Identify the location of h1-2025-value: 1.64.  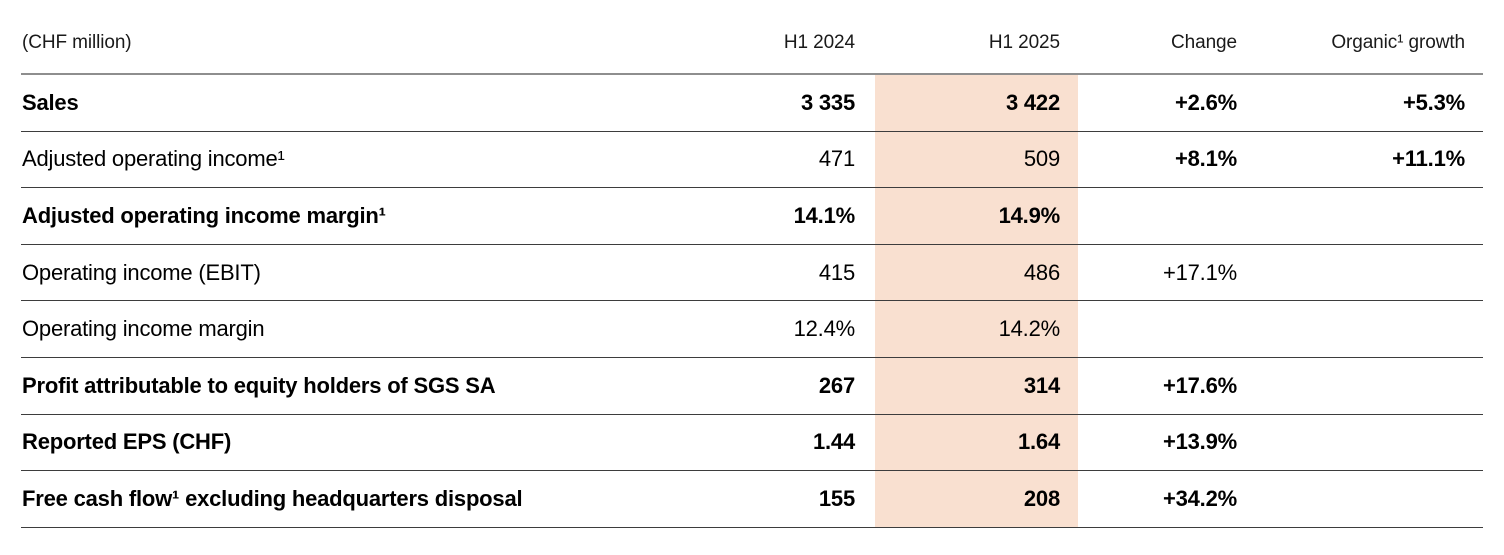
(976, 442).